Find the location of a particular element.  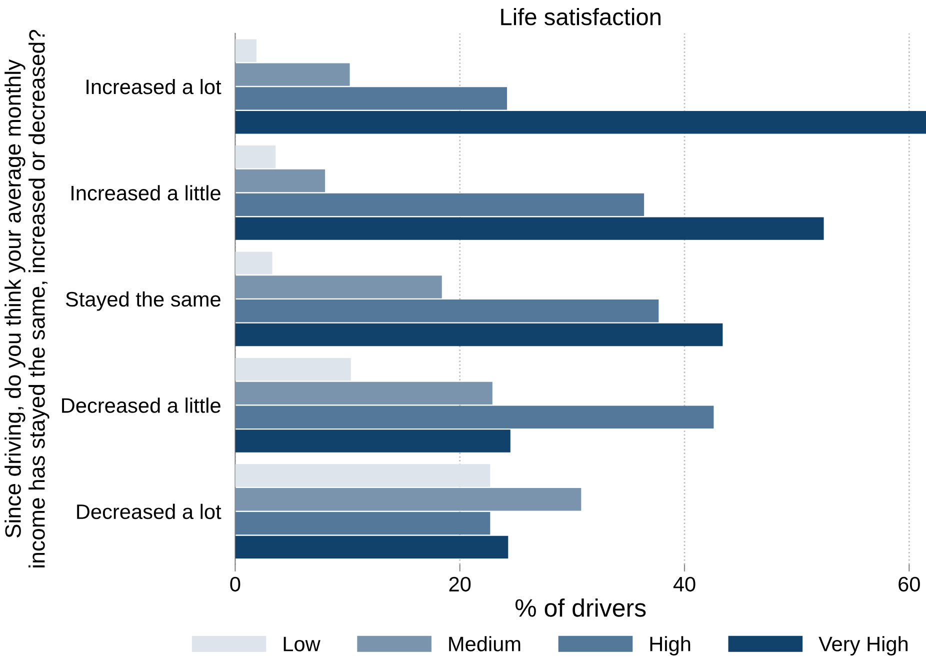

chart-title: Life satisfaction is located at coordinates (580, 17).